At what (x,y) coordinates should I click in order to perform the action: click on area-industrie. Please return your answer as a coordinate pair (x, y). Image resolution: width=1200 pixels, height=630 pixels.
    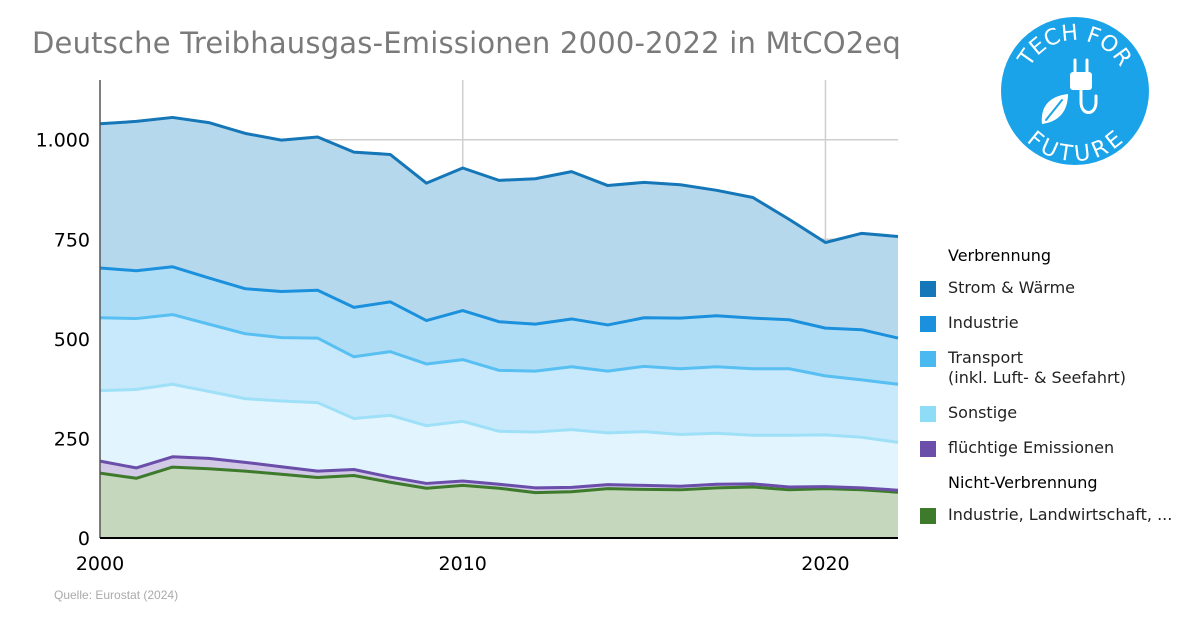
    Looking at the image, I should click on (499, 325).